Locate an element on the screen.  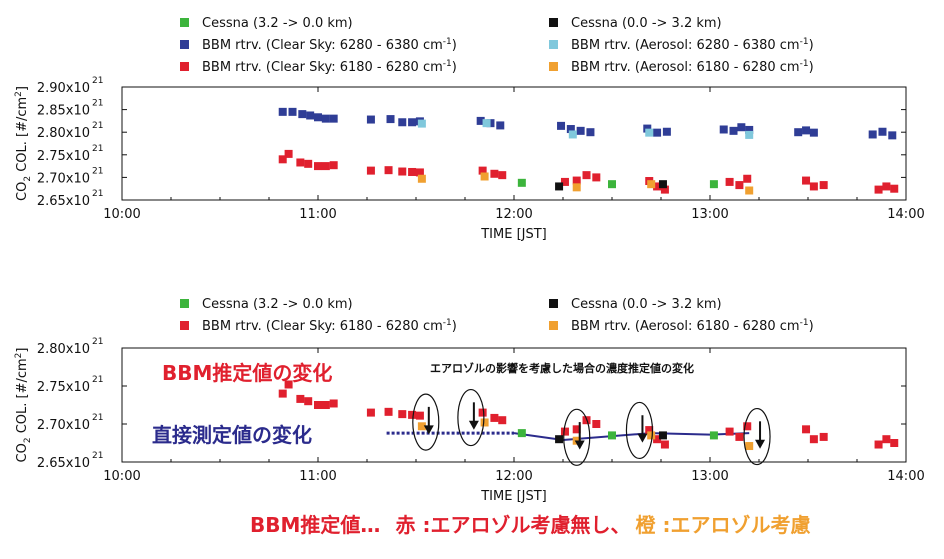
aerosol-note-label: エアロゾルの影響を考慮した場合の濃度推定値の変化 is located at coordinates (562, 368).